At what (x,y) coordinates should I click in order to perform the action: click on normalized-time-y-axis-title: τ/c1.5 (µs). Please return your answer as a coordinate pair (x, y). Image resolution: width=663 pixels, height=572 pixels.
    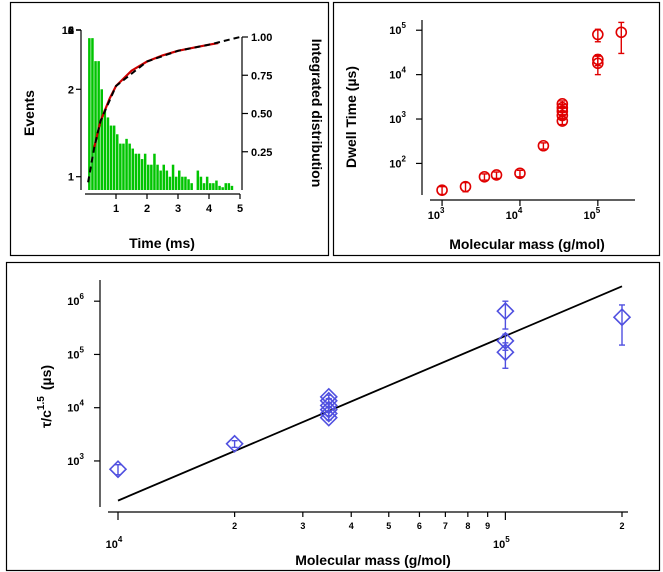
    Looking at the image, I should click on (45, 396).